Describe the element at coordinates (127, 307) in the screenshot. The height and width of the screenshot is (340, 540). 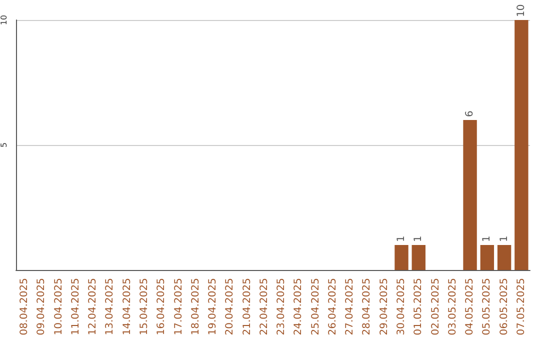
I see `x-tick-label: 14.04.2025` at that location.